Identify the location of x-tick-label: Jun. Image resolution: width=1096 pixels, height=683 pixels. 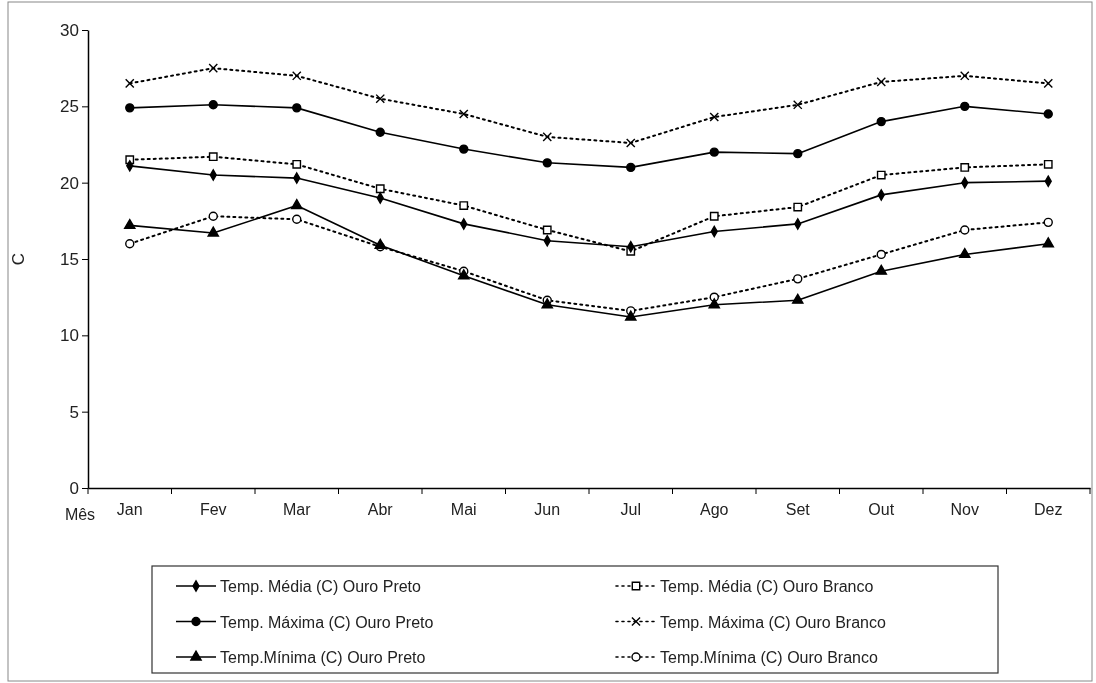
(547, 510).